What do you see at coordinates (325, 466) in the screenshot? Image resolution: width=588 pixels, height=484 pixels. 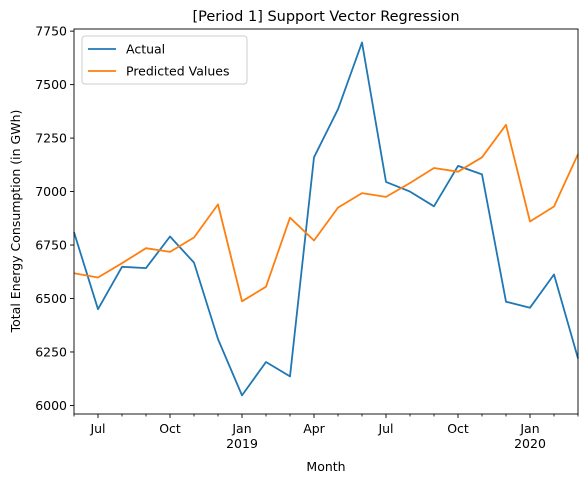 I see `x-axis-label: Month` at bounding box center [325, 466].